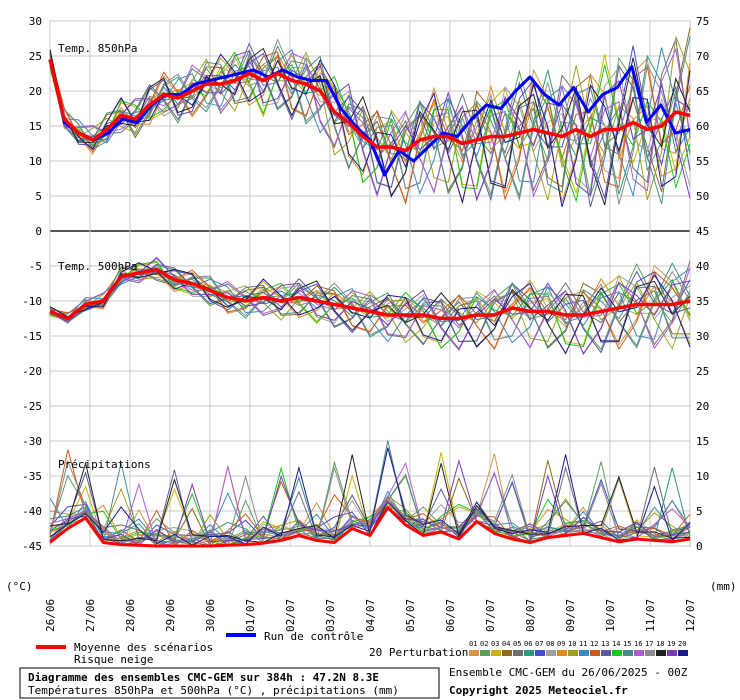  I want to click on legend-control-swatch, so click(241, 635).